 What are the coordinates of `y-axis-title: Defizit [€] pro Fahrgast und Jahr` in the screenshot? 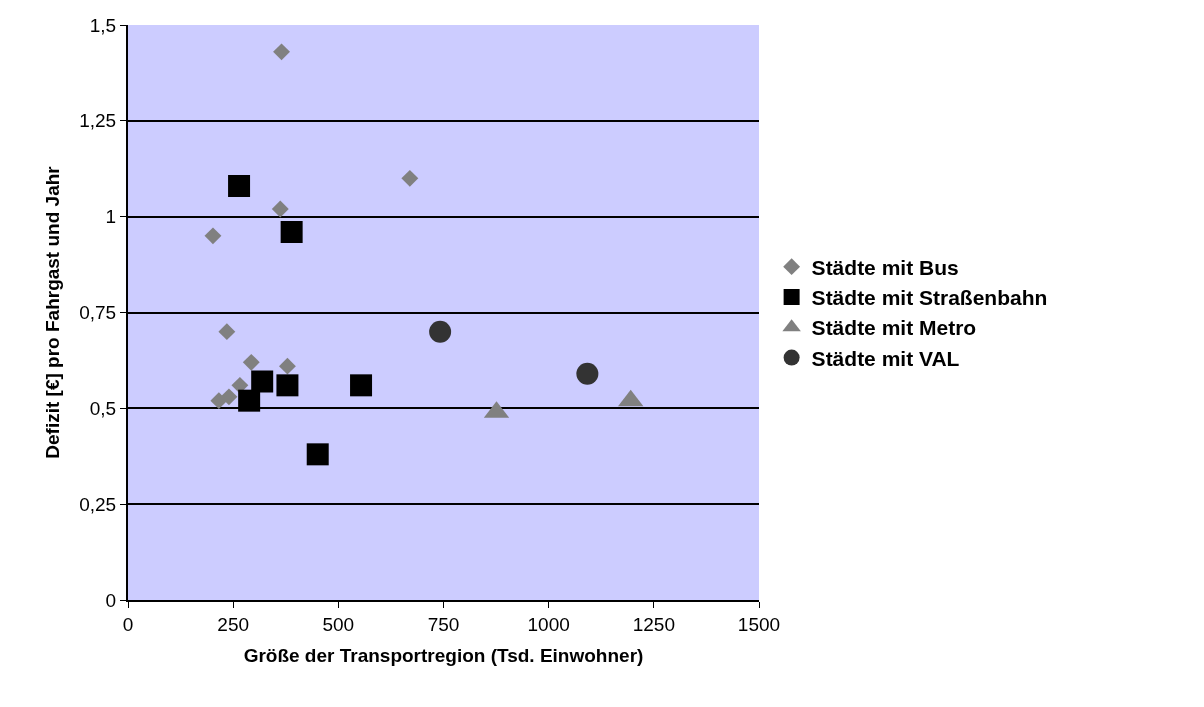 It's located at (52, 312).